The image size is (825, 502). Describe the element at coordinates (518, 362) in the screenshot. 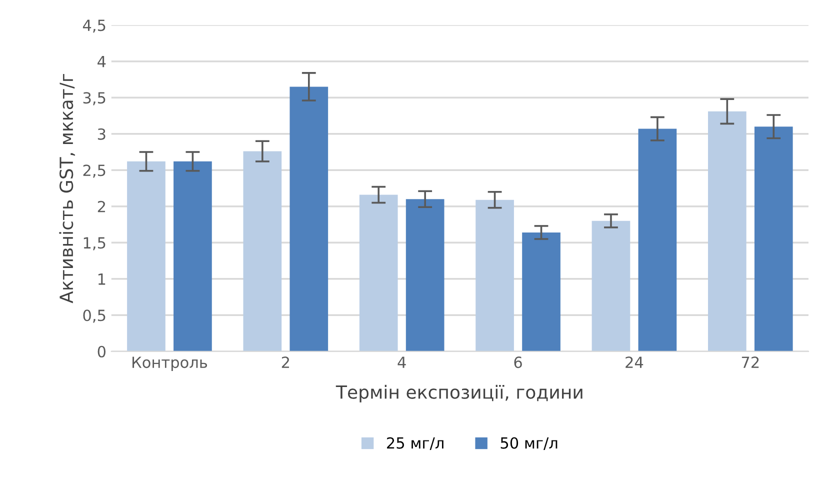

I see `x-tick-label: 6` at that location.